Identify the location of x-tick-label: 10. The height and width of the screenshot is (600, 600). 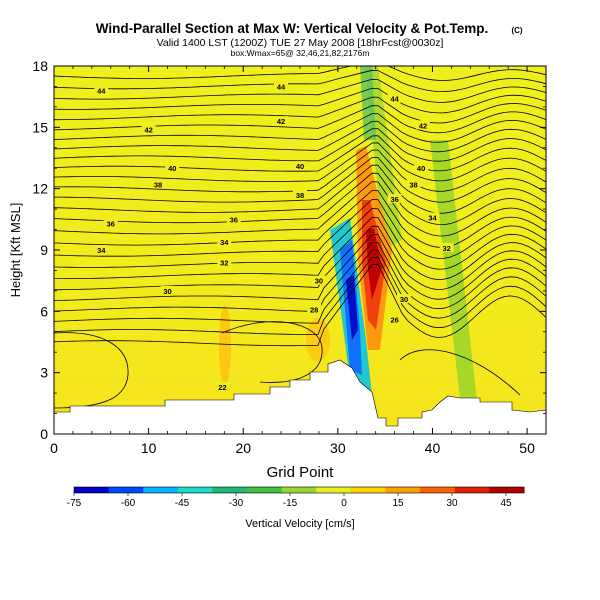
(149, 448).